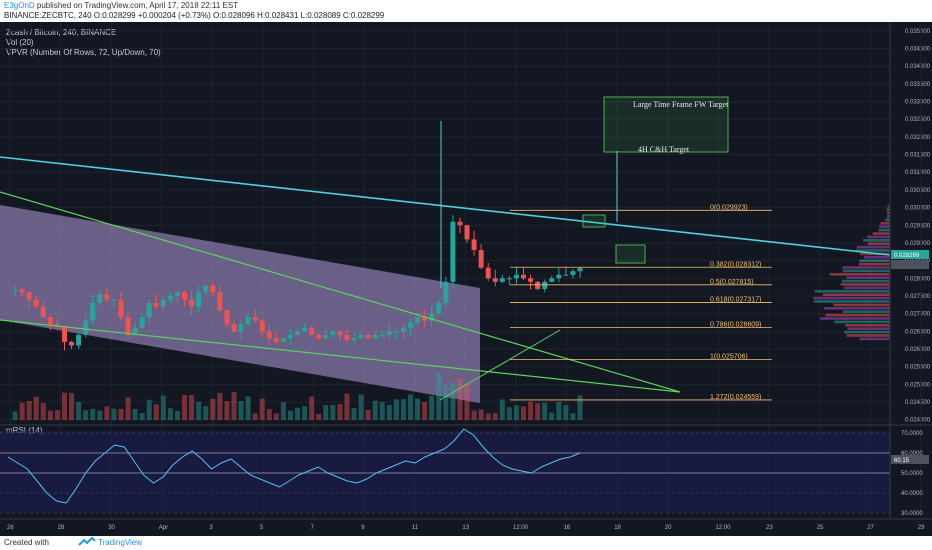 The width and height of the screenshot is (932, 550). What do you see at coordinates (910, 357) in the screenshot?
I see `price-tags: 0.028299 60.15` at bounding box center [910, 357].